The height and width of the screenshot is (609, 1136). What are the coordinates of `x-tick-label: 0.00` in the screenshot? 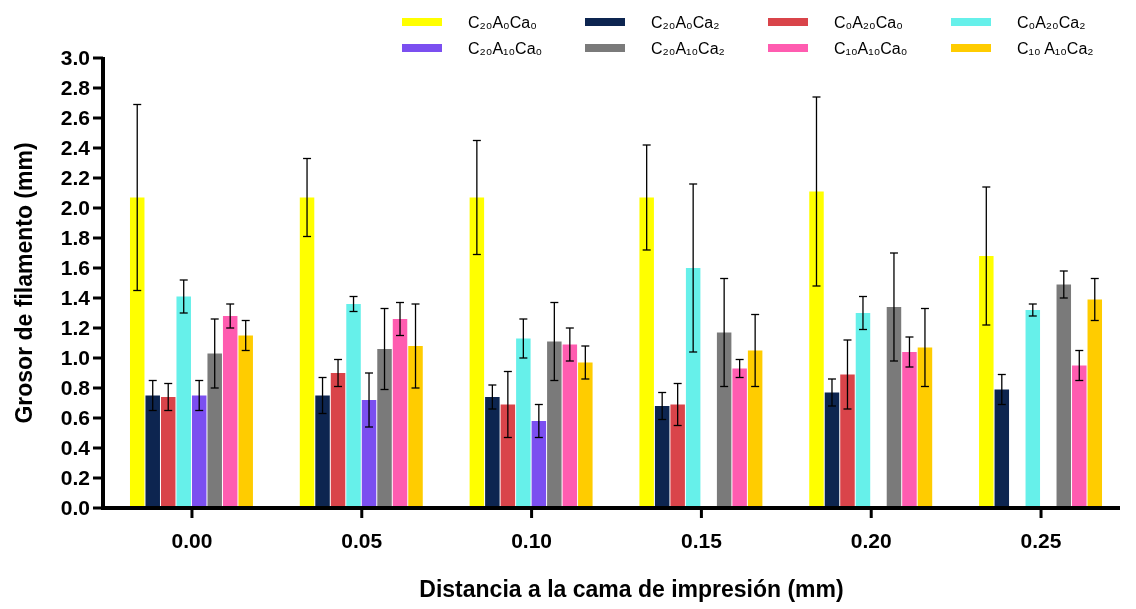 It's located at (192, 540).